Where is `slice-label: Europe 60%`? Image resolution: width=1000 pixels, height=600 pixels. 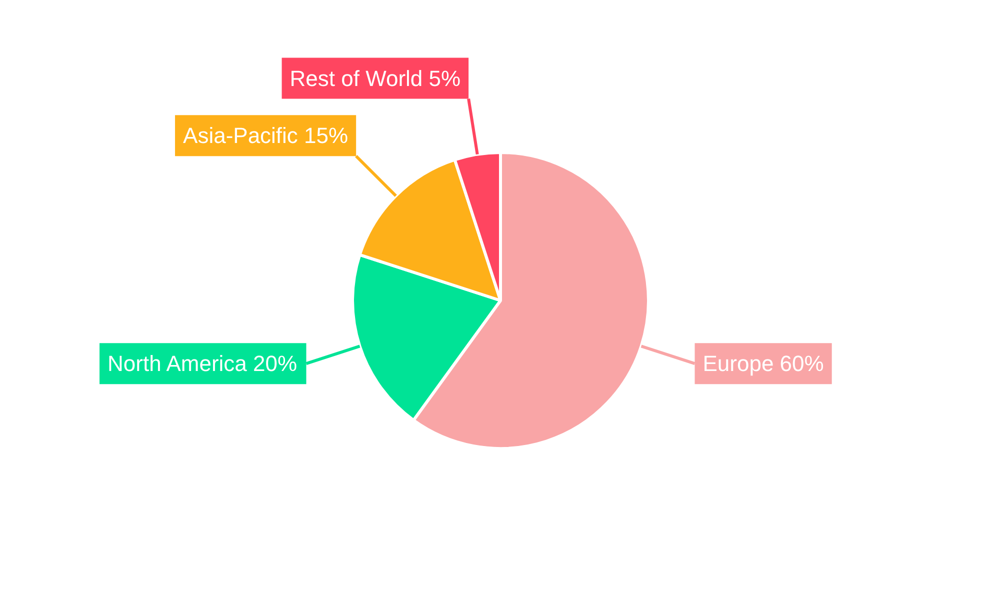
slice-label: Europe 60% is located at coordinates (763, 363).